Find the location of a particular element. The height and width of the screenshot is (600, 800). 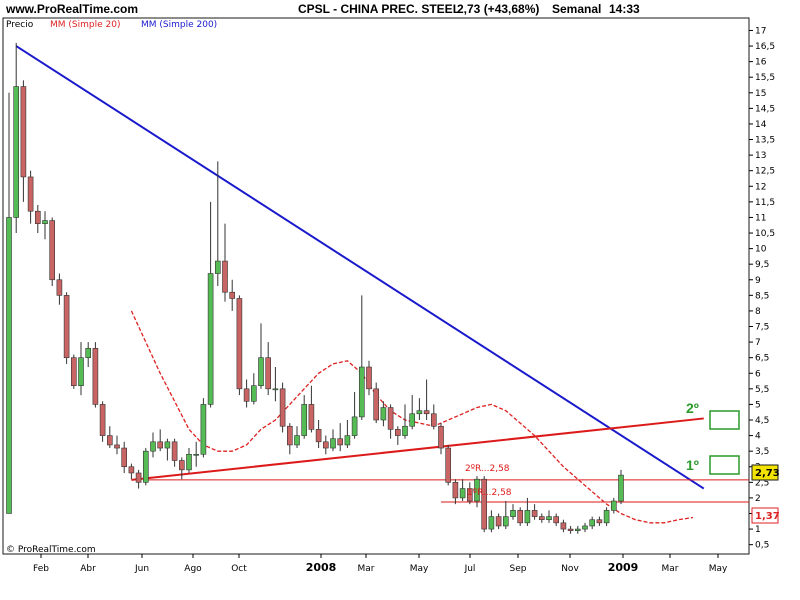

y-tick-label: 9 is located at coordinates (758, 281).